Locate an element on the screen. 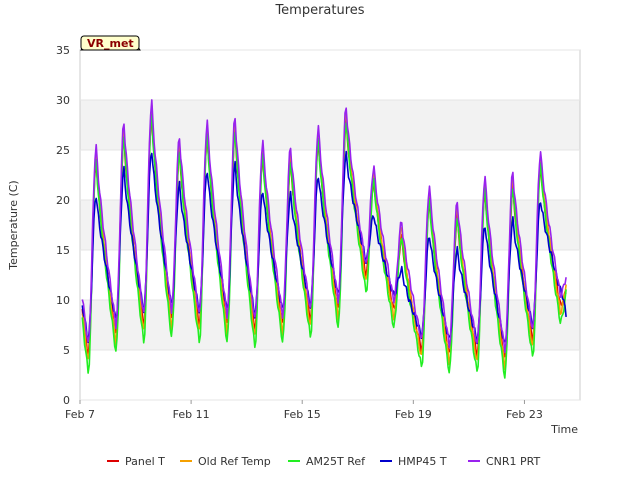 Image resolution: width=640 pixels, height=480 pixels. chart-title: Temperatures is located at coordinates (319, 10).